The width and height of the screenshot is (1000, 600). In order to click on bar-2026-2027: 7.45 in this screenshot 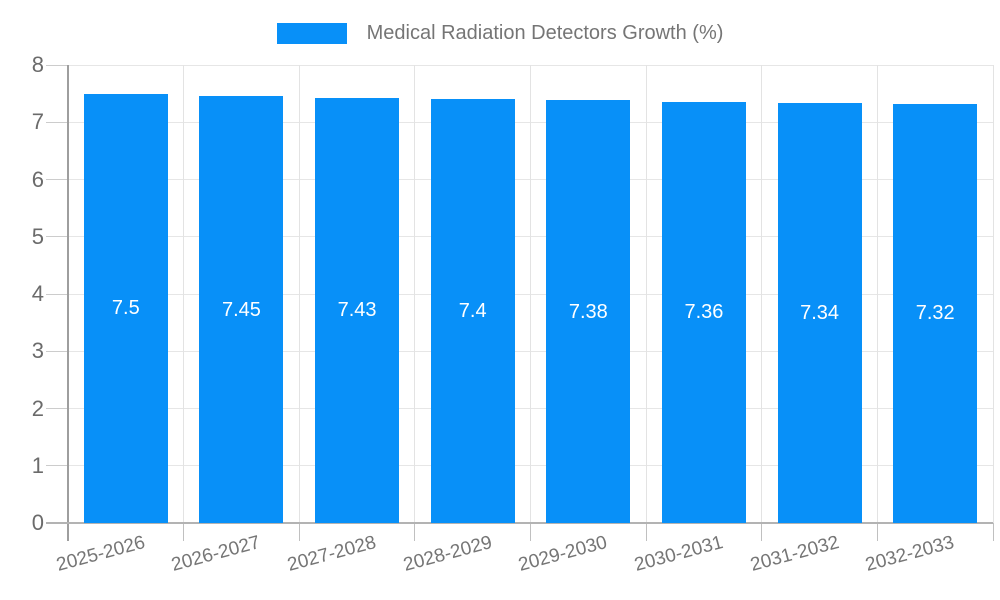, I will do `click(241, 309)`.